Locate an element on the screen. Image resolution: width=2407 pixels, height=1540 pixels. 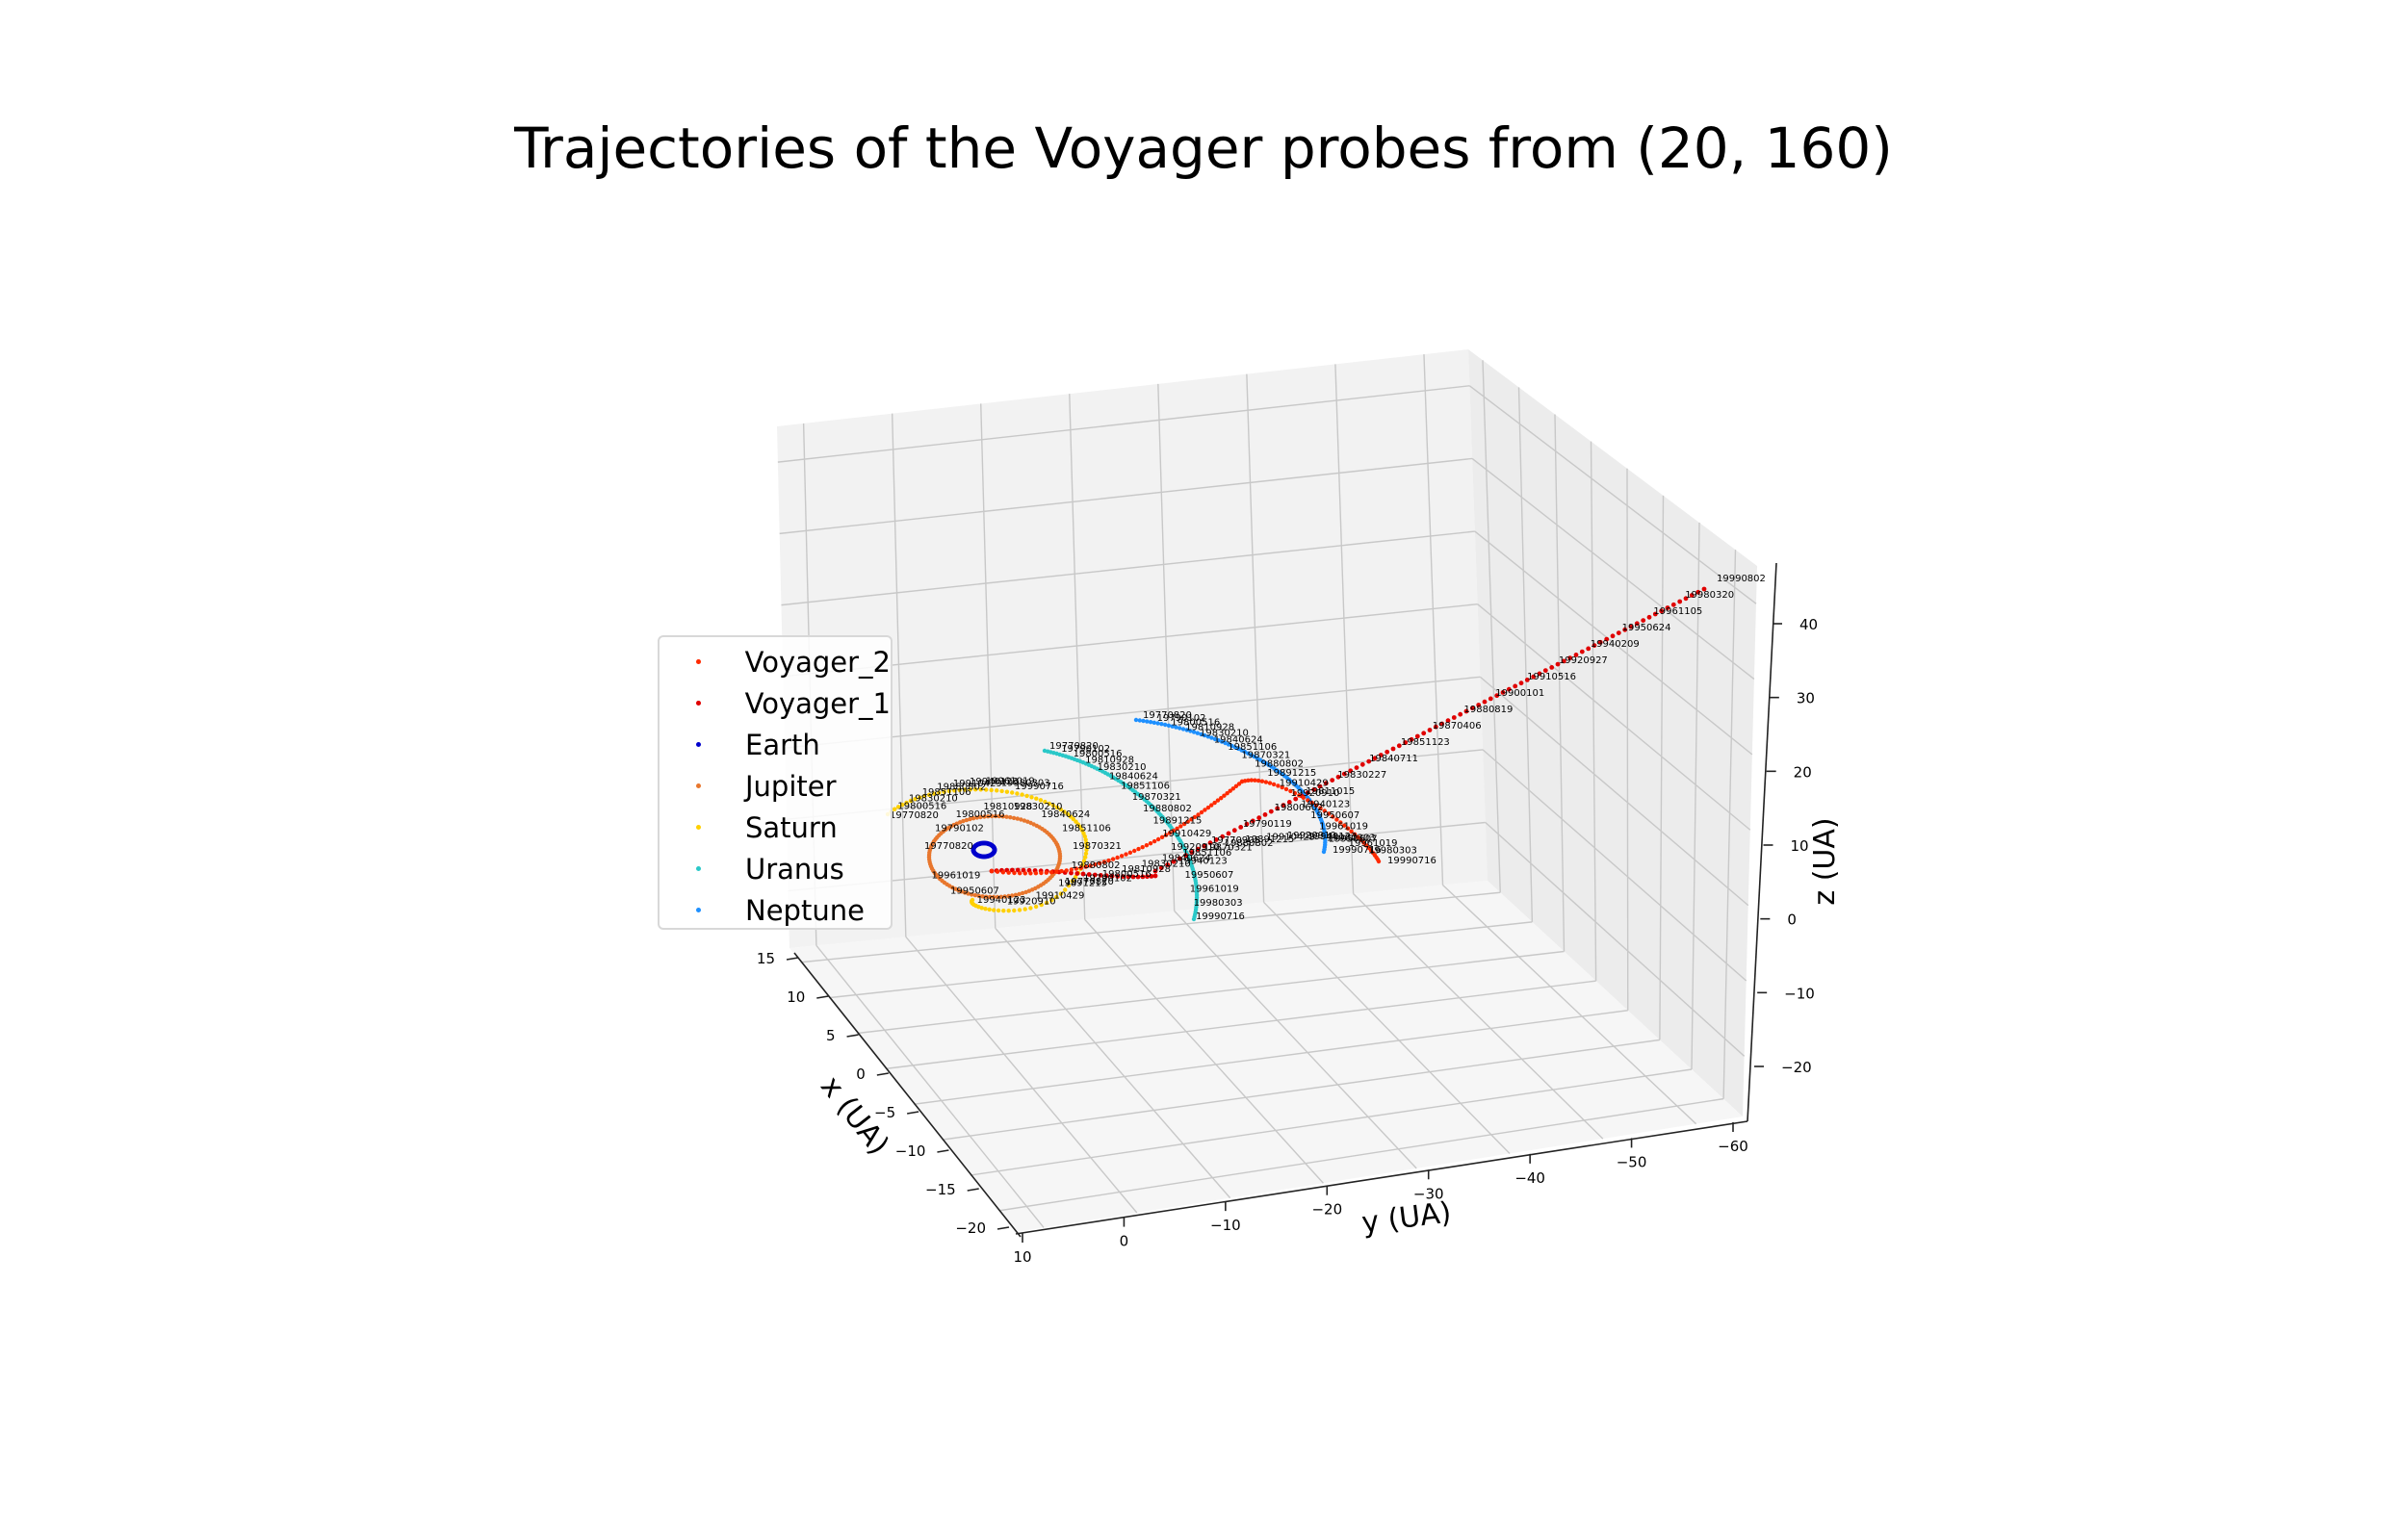
x-axis-line is located at coordinates (908, 1095).